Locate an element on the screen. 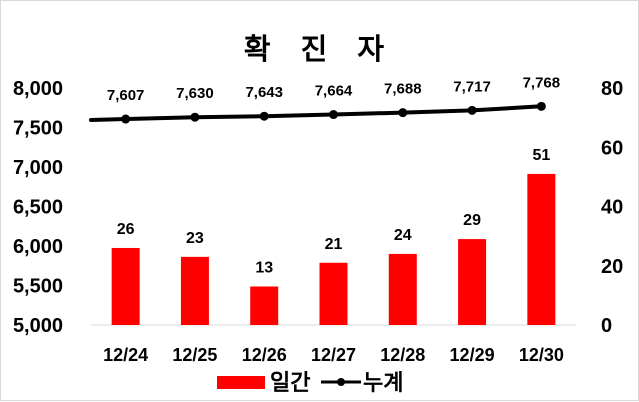 The height and width of the screenshot is (402, 639). x-axis: 12/24 12/25 12/26 12/27 12/28 12/29 12/30 is located at coordinates (333, 355).